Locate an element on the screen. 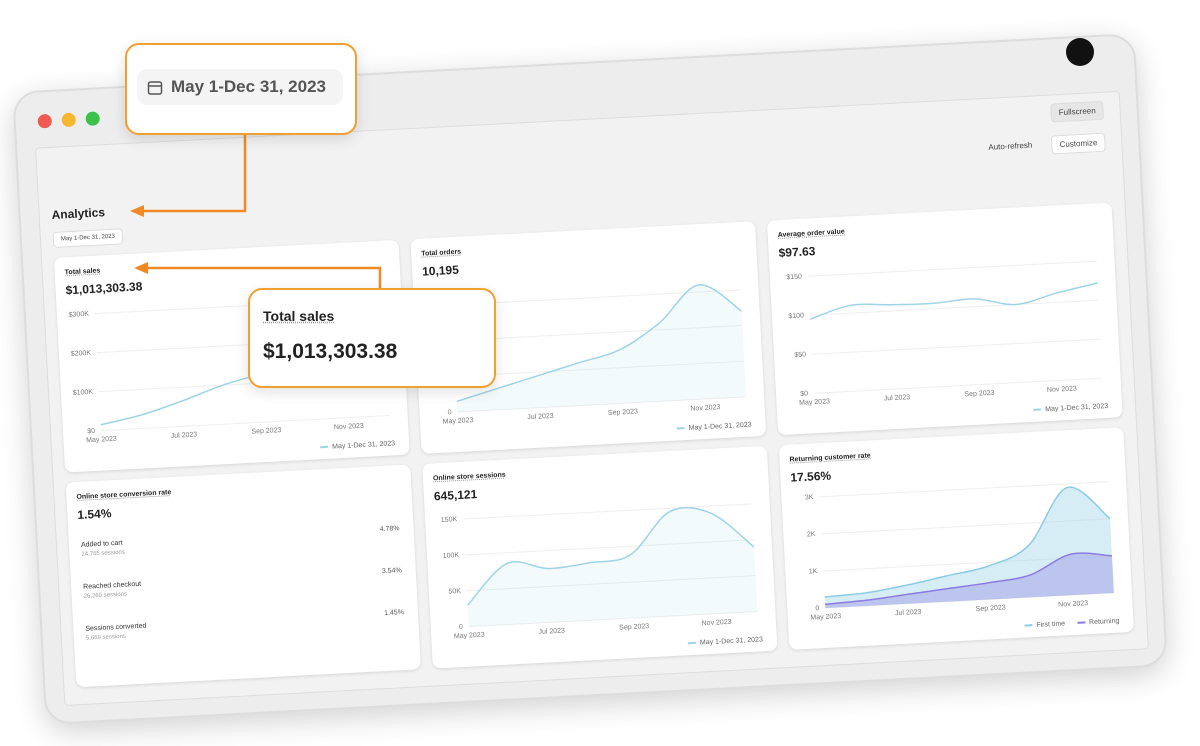 This screenshot has height=746, width=1200. card-value: $97.63 is located at coordinates (797, 252).